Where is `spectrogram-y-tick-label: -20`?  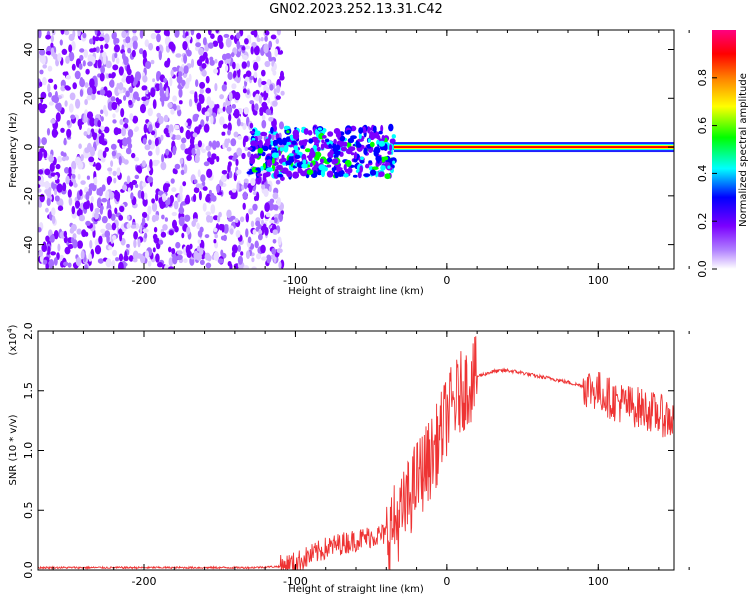 spectrogram-y-tick-label: -20 is located at coordinates (28, 196).